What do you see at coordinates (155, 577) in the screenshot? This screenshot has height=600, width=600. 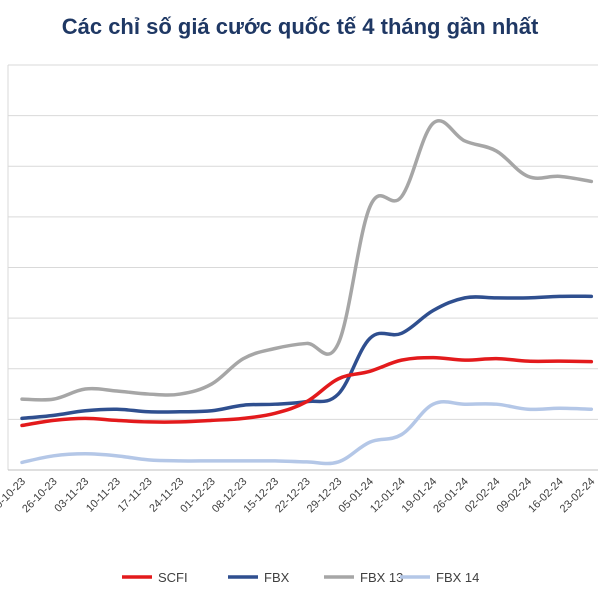 I see `legend-item: SCFI` at bounding box center [155, 577].